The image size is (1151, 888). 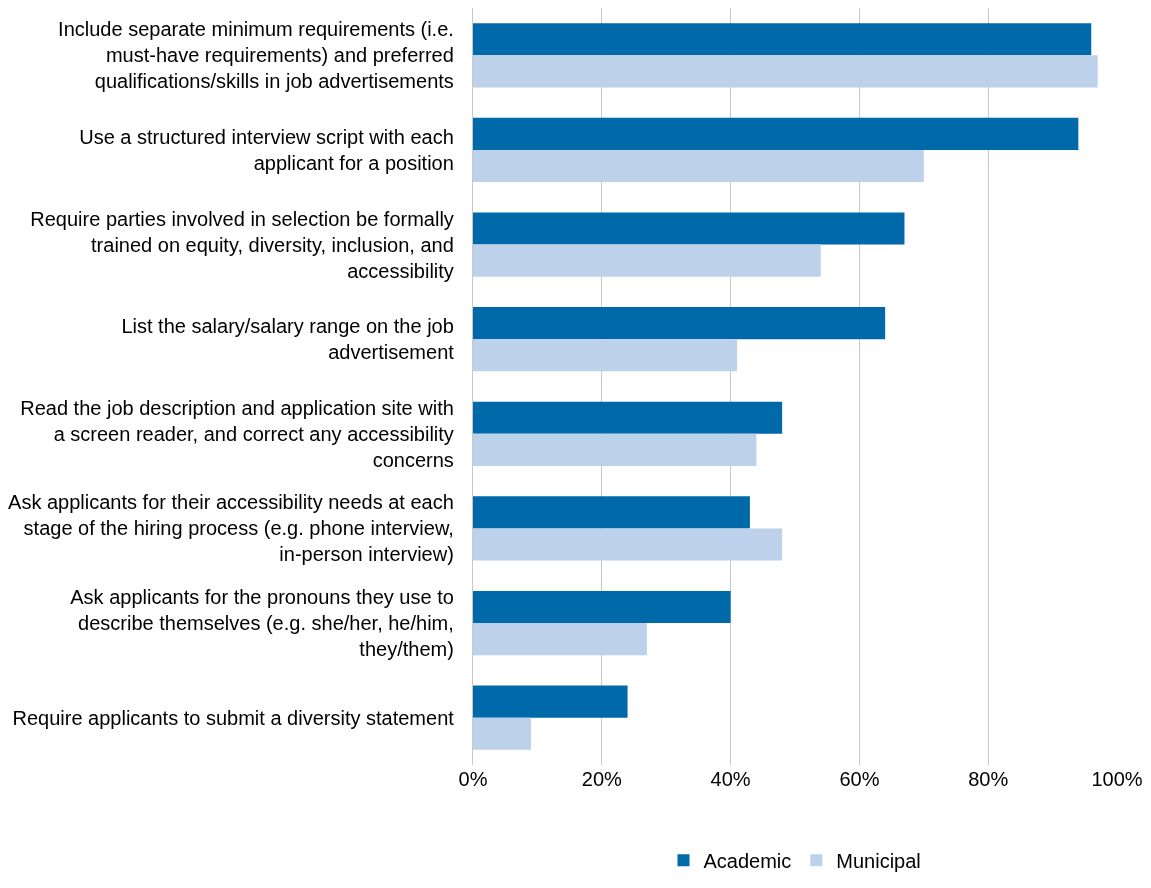 What do you see at coordinates (233, 717) in the screenshot?
I see `y-tick-label: Require applicants to submit a diversity statement` at bounding box center [233, 717].